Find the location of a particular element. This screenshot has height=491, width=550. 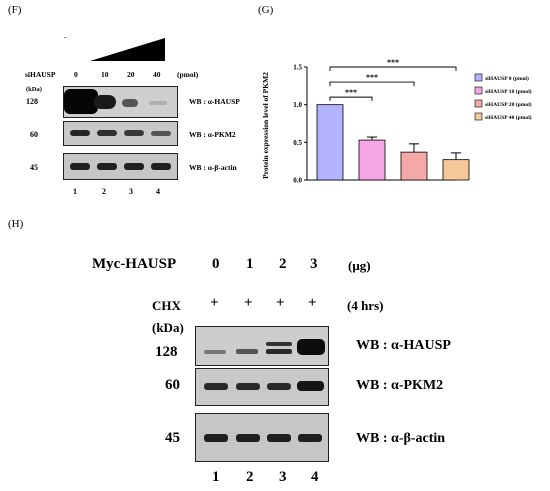

h-lane-2: 2 is located at coordinates (250, 477).